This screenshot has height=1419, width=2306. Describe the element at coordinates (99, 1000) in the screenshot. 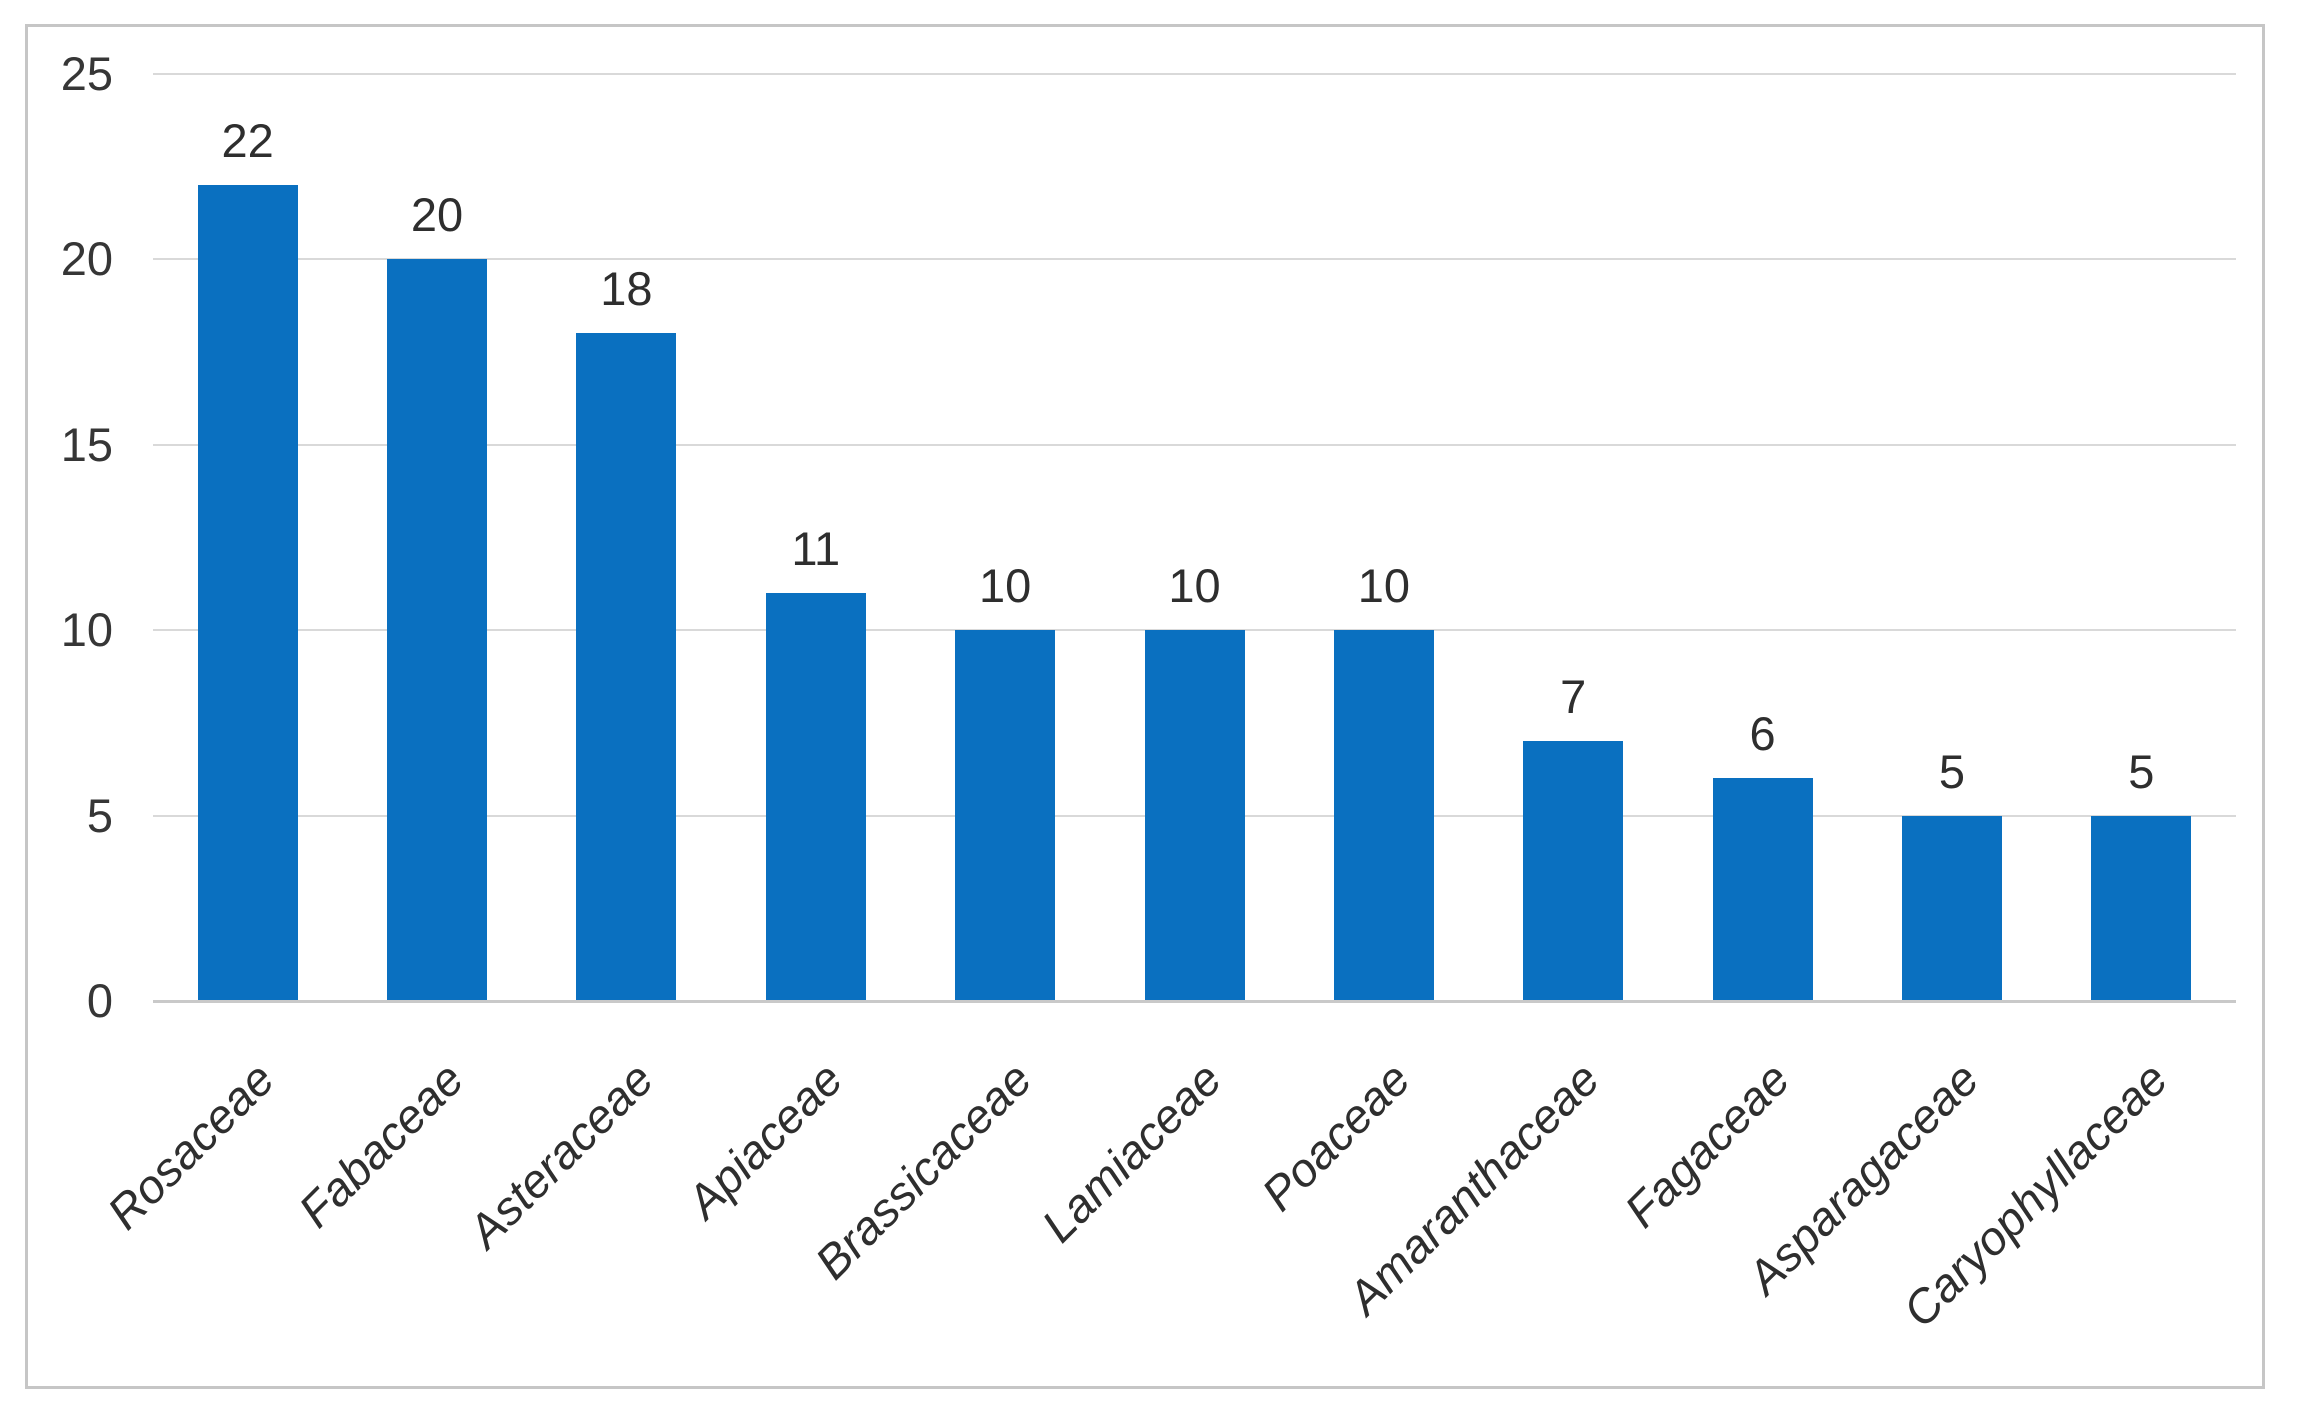

I see `y-tick-label: 0` at that location.